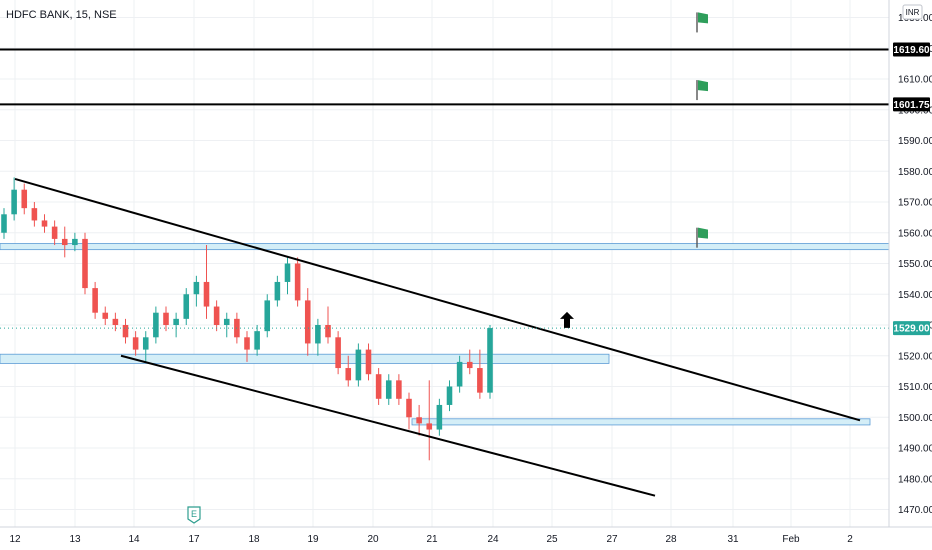 The width and height of the screenshot is (932, 550). I want to click on y-tick-label: 1570.00, so click(915, 203).